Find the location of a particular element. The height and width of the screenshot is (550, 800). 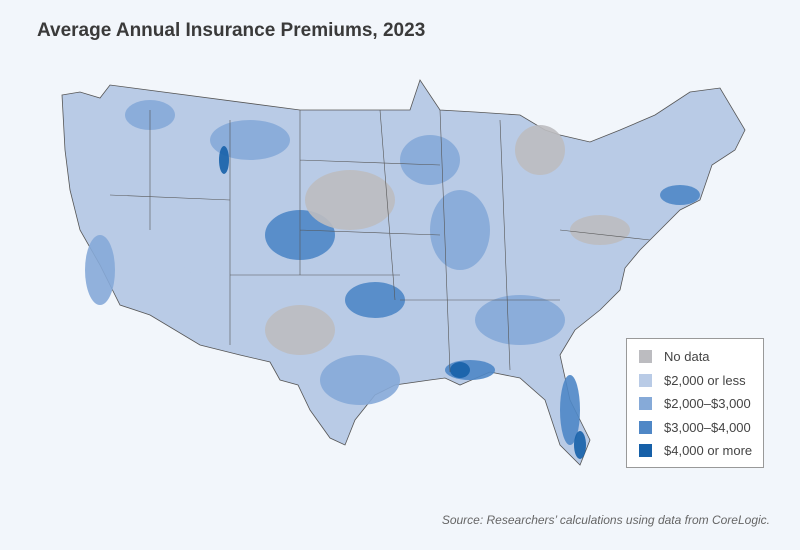

legend-label: $4,000 or more is located at coordinates (708, 451).